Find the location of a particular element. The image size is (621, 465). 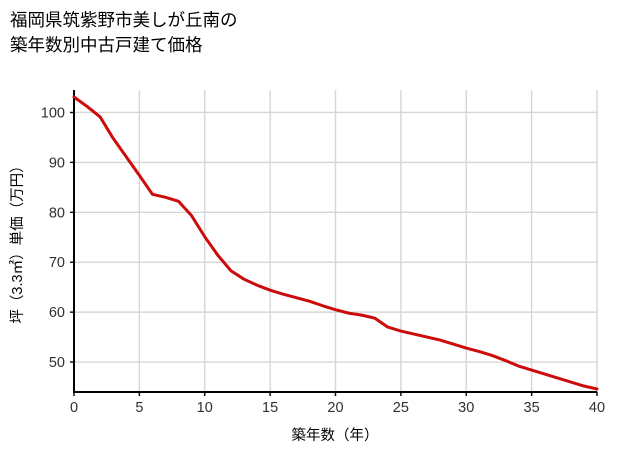

x-tick-label: 15 is located at coordinates (270, 408).